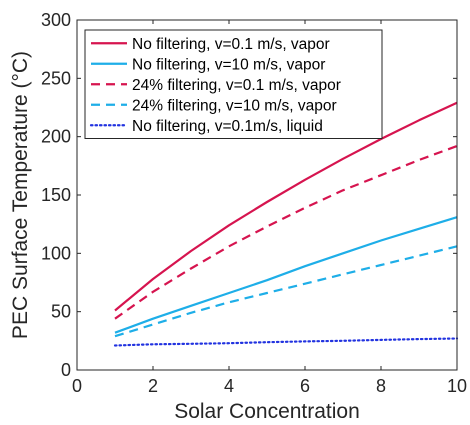 The image size is (470, 425). Describe the element at coordinates (61, 312) in the screenshot. I see `y-tick-label: 50` at that location.